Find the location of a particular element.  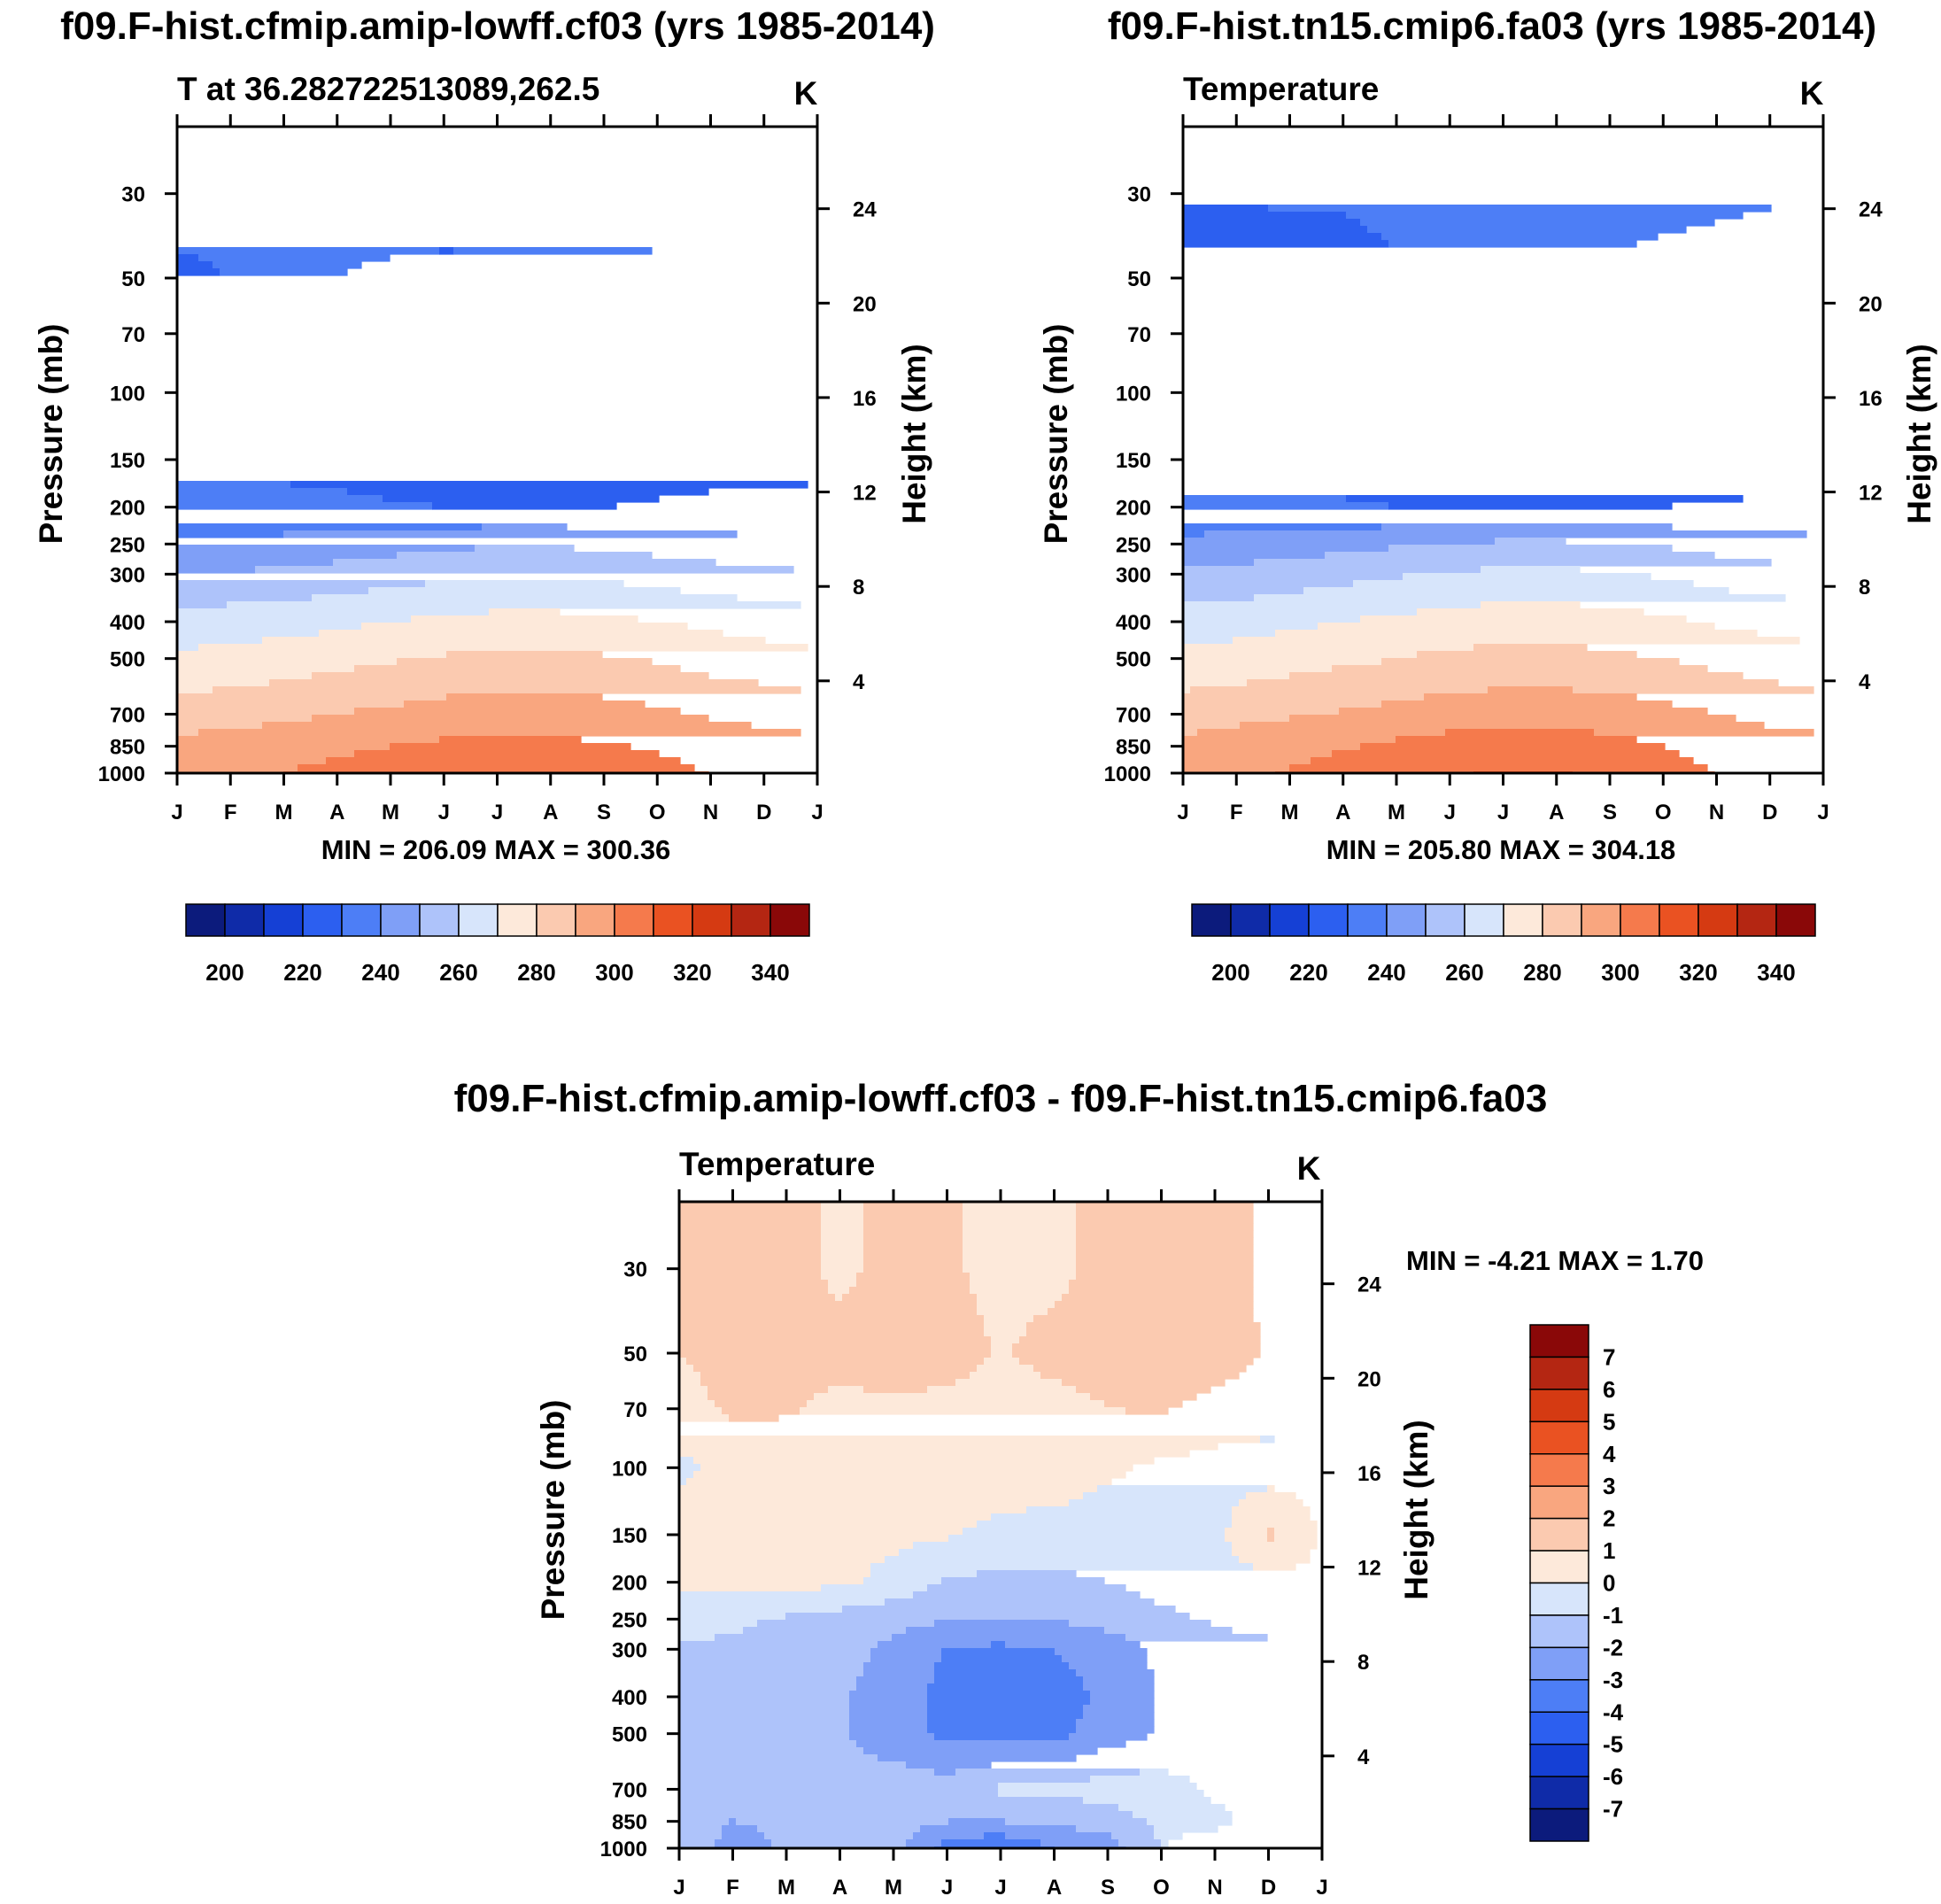

colorbar-label: 260 is located at coordinates (1464, 972).